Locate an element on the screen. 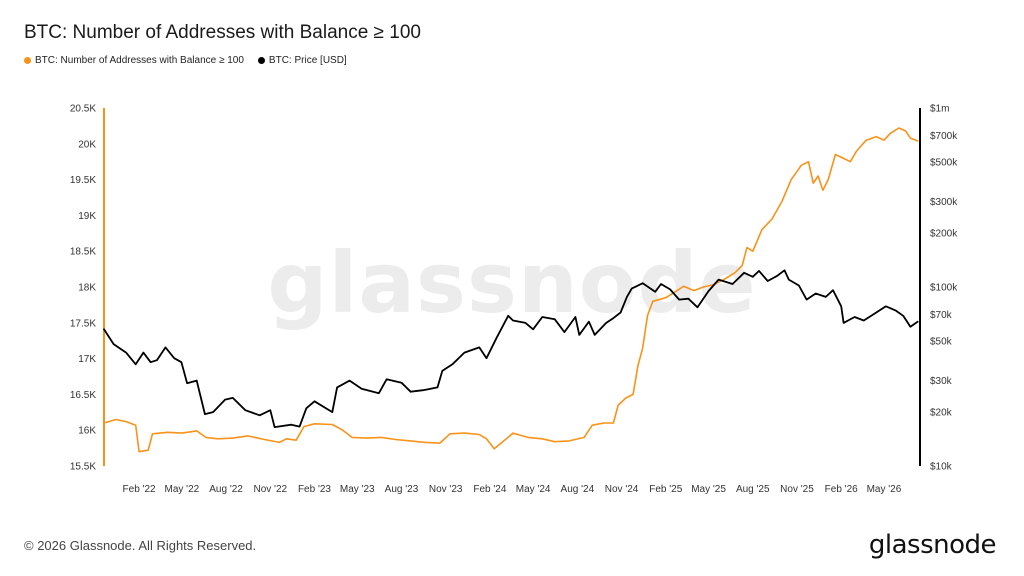  right-tick-label: $100k is located at coordinates (944, 288).